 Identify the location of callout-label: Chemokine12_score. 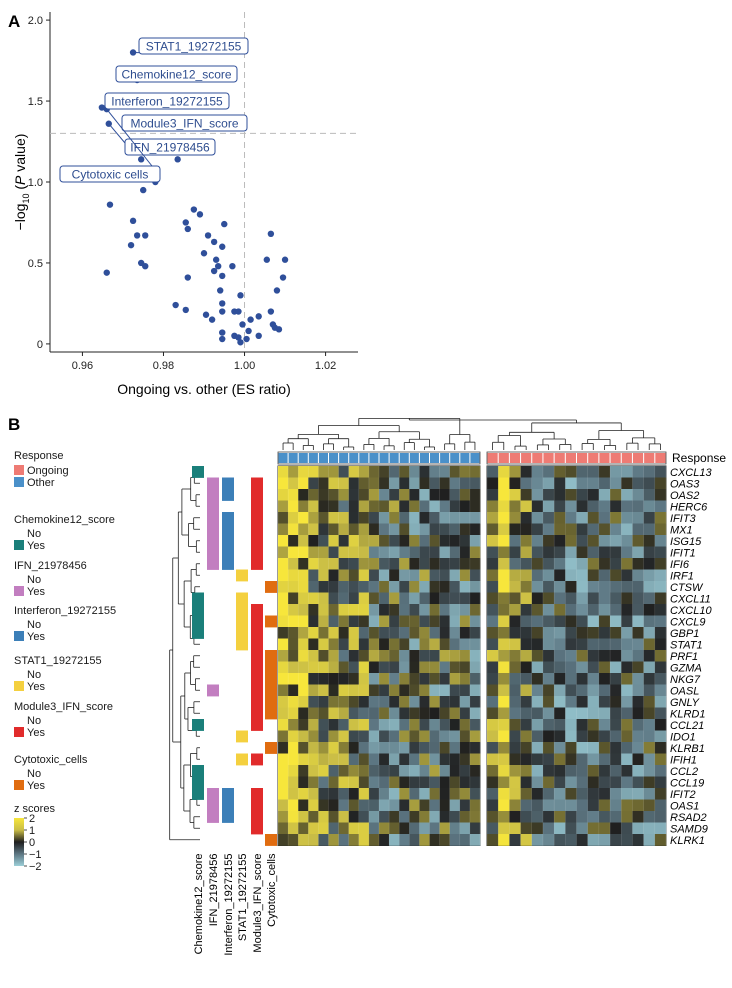
(176, 75).